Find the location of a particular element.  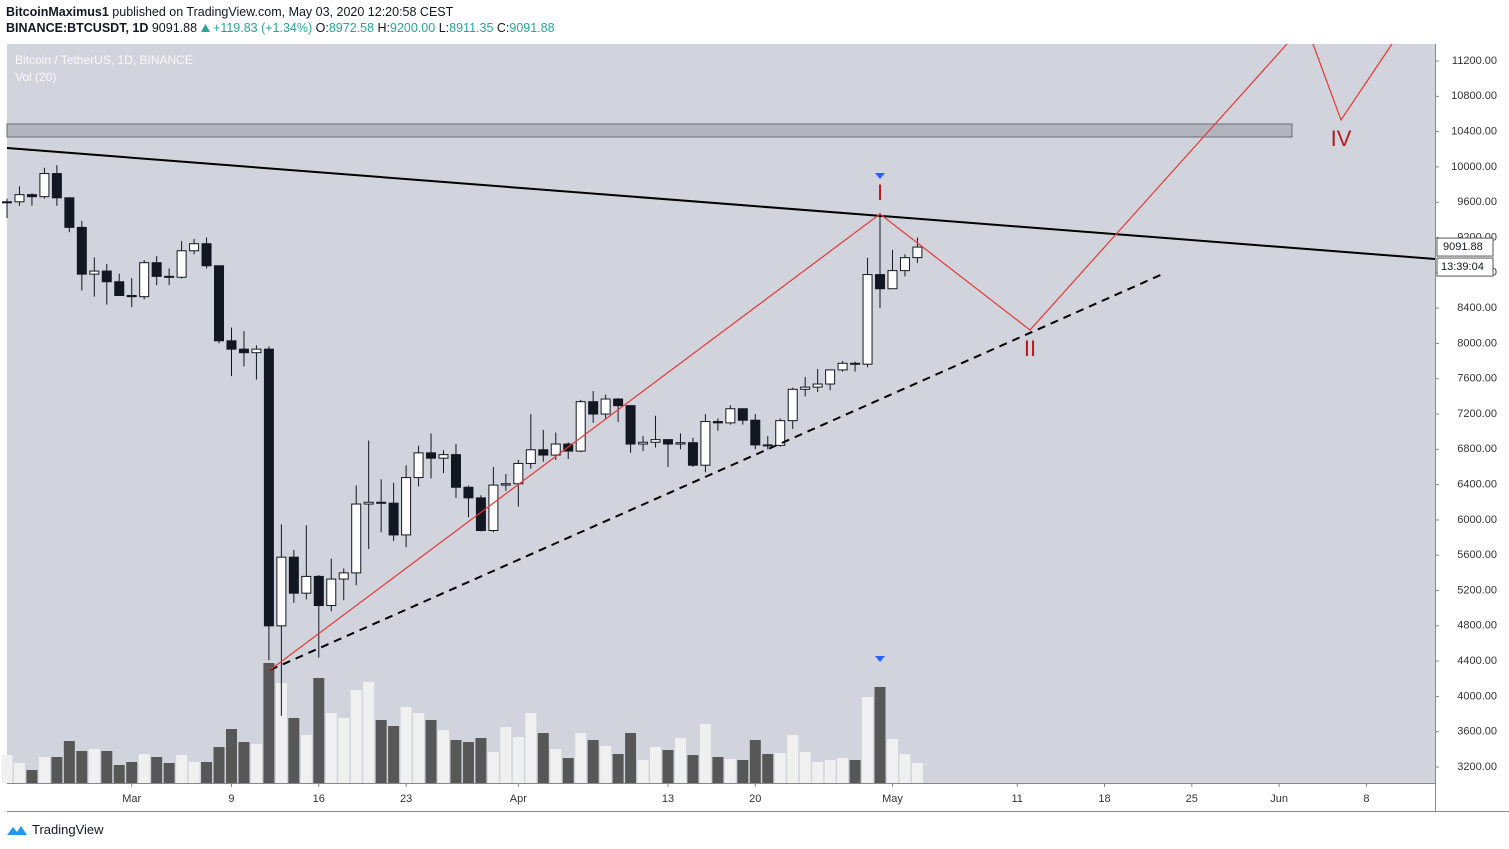

y-tick-label: 10000.00 is located at coordinates (1474, 167).